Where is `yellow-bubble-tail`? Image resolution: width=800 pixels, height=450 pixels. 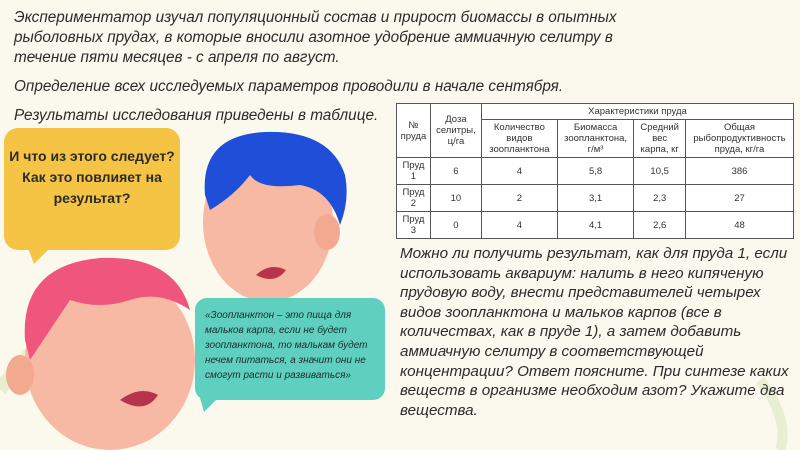 yellow-bubble-tail is located at coordinates (39, 256).